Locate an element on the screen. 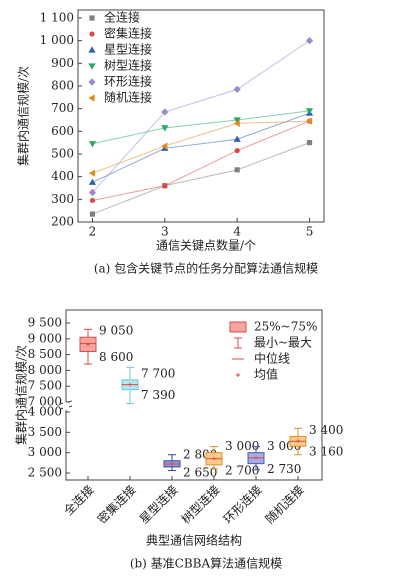 This screenshot has width=412, height=577. y-tick-label: 4 000 is located at coordinates (45, 412).